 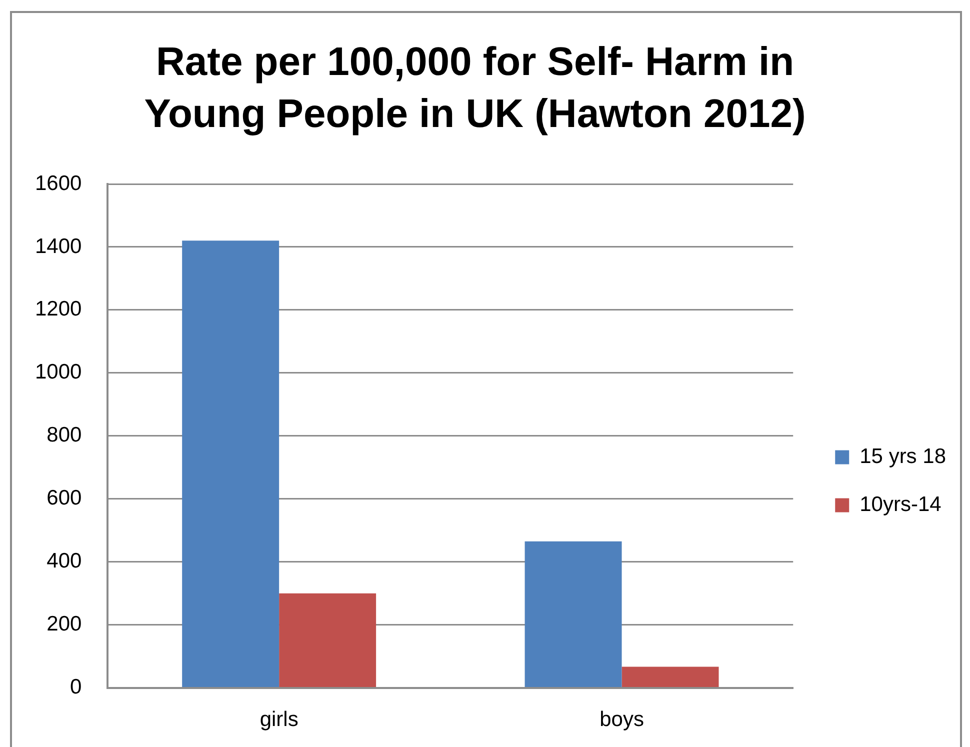 What do you see at coordinates (279, 720) in the screenshot?
I see `x-tick-label: girls` at bounding box center [279, 720].